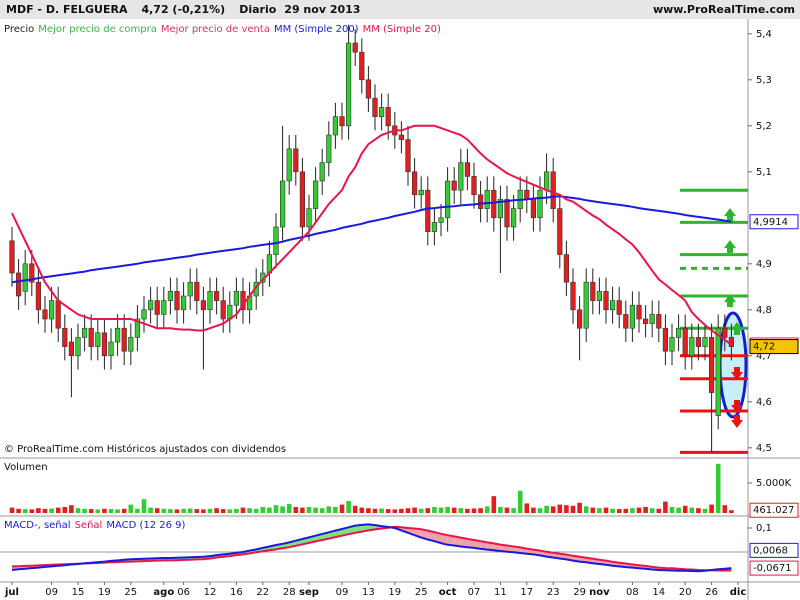 This screenshot has width=800, height=600. I want to click on arrows, so click(733, 318).